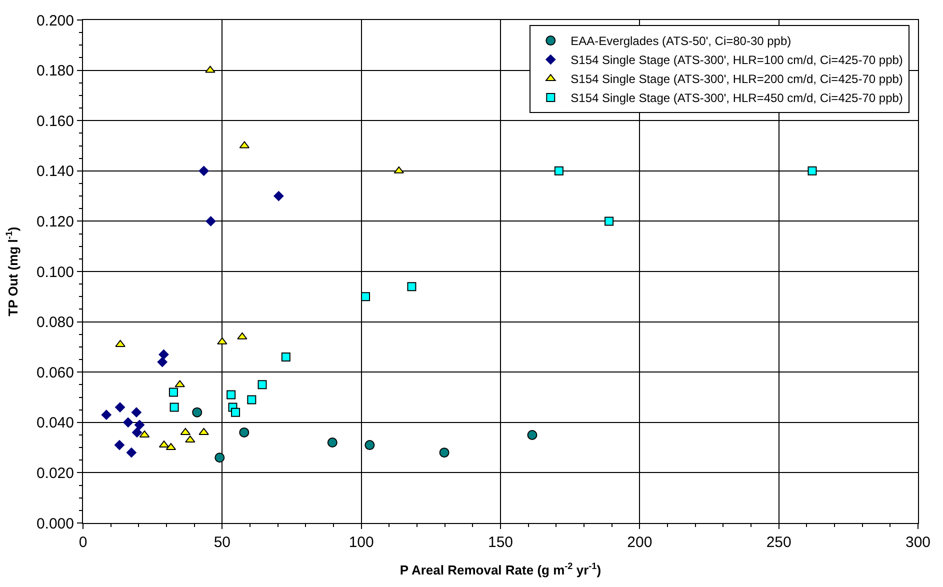 The width and height of the screenshot is (943, 587). I want to click on y-tick-label: 0.080, so click(55, 323).